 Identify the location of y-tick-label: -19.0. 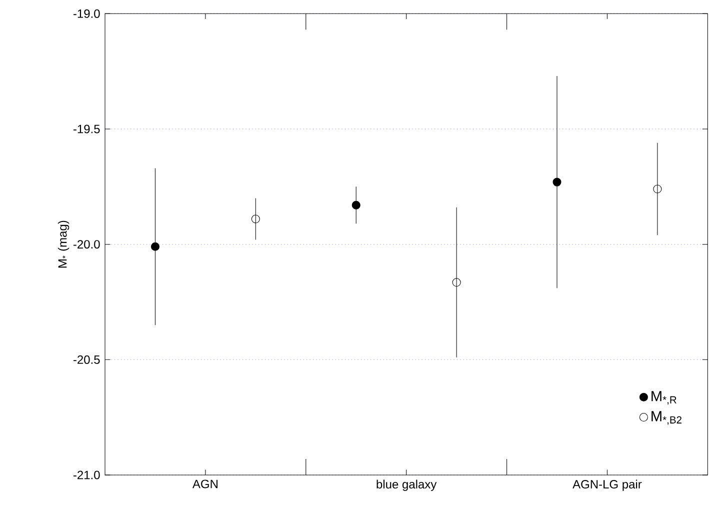
(86, 13).